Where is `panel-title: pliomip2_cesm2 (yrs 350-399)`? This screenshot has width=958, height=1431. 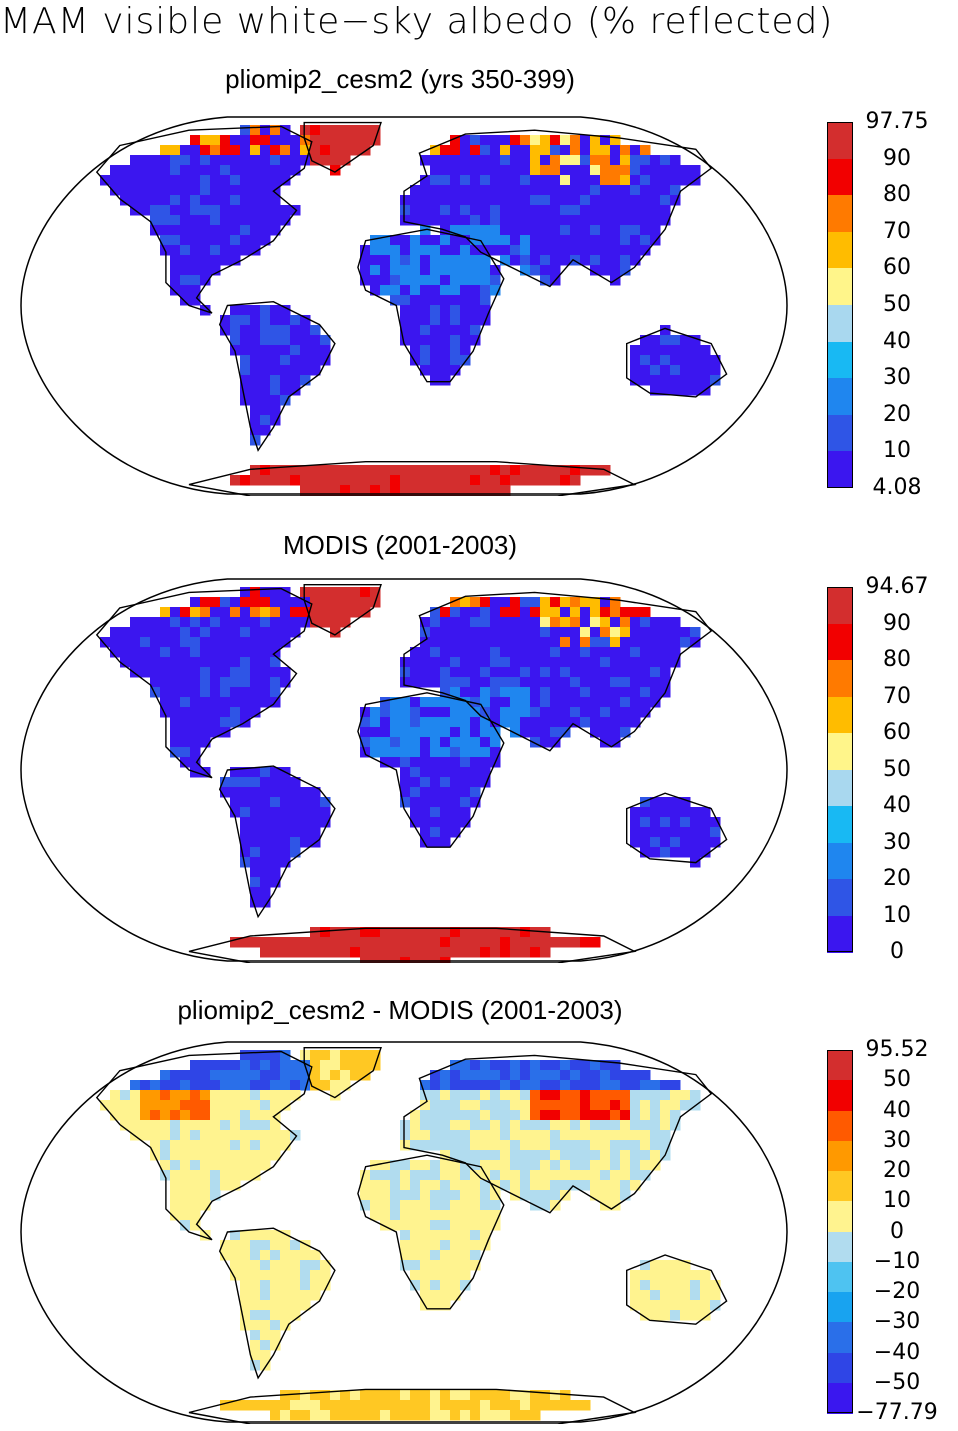 panel-title: pliomip2_cesm2 (yrs 350-399) is located at coordinates (400, 79).